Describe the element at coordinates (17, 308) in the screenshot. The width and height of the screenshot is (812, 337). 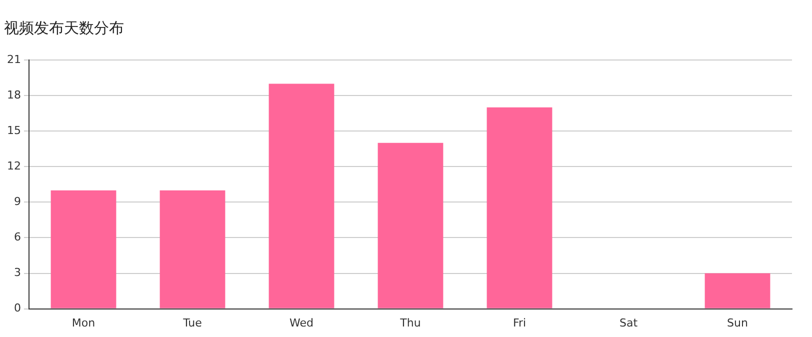
I see `y-tick-label: 0` at that location.